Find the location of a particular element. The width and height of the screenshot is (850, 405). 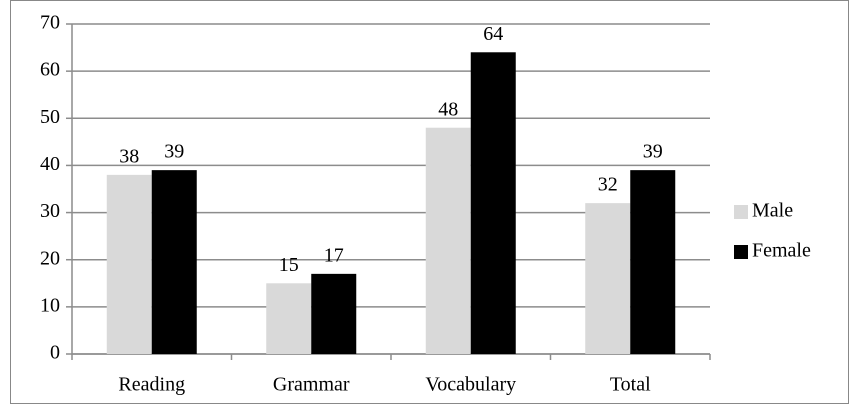

y-tick-label: 70 is located at coordinates (50, 23).